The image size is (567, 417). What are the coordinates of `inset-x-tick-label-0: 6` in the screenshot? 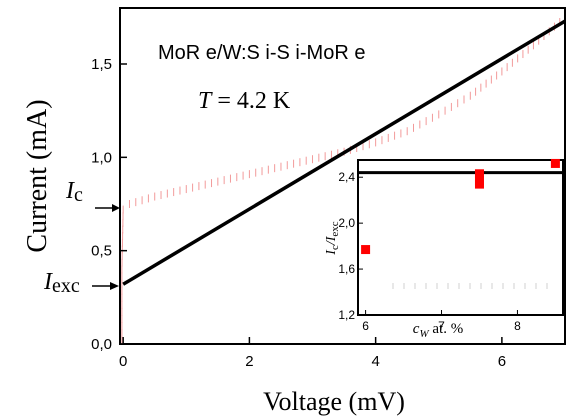 It's located at (365, 326).